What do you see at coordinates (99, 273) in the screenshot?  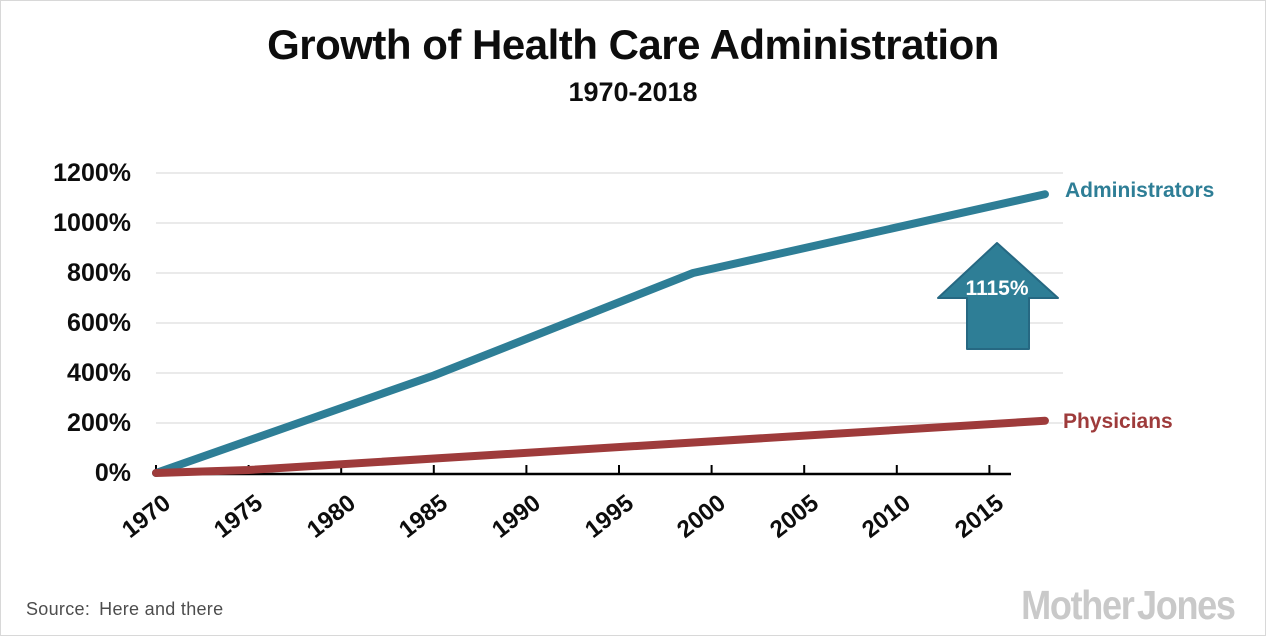 I see `y-tick-label-800: 800%` at bounding box center [99, 273].